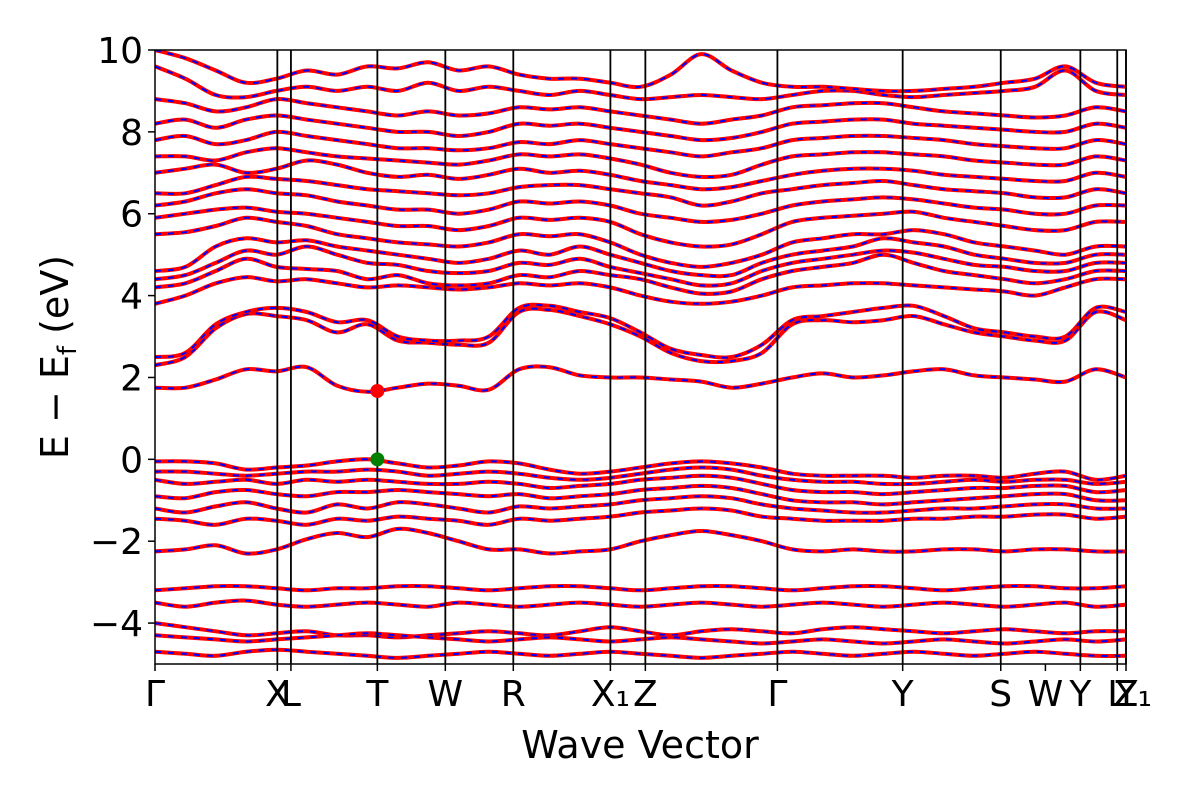  Describe the element at coordinates (277, 694) in the screenshot. I see `x-tick-label: X` at that location.